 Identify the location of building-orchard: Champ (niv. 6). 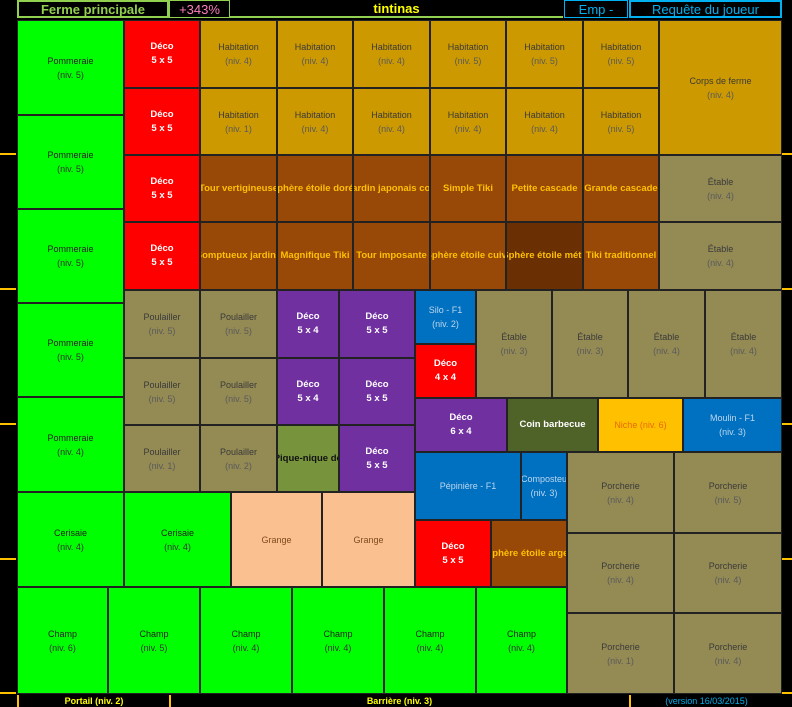
(62, 640).